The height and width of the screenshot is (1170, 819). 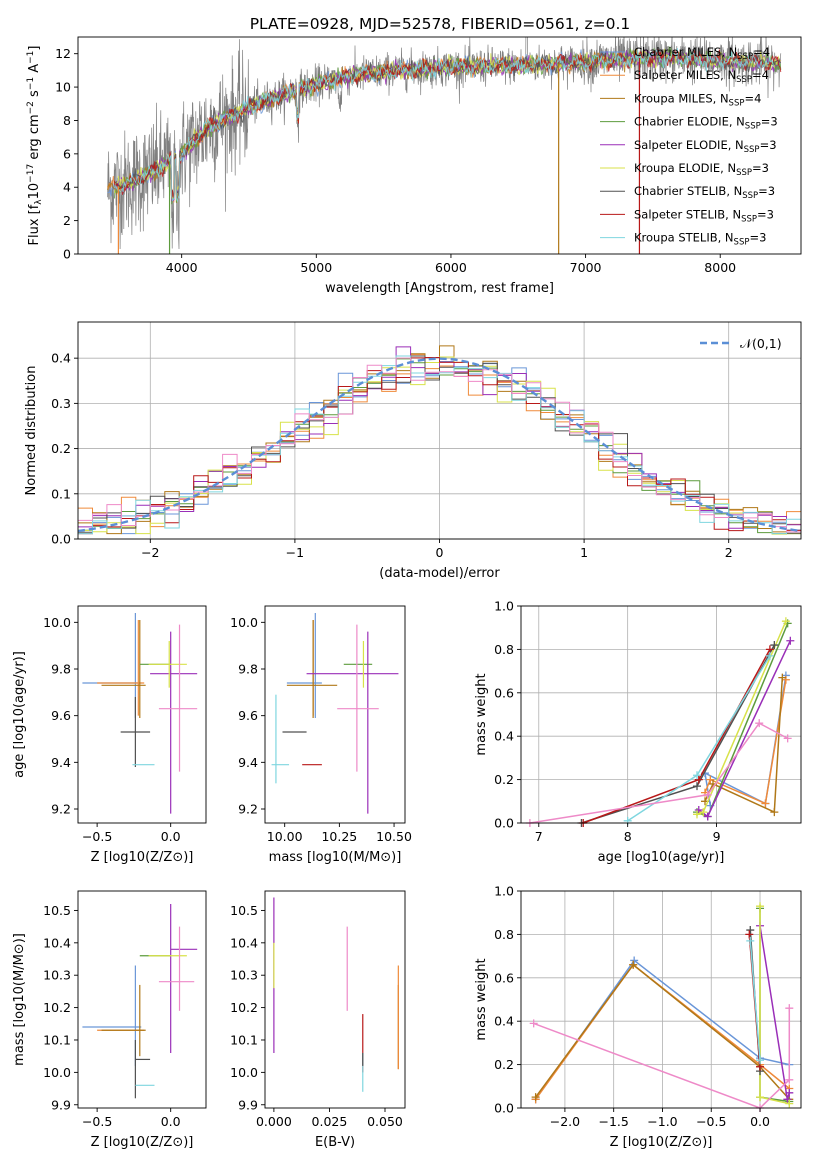 What do you see at coordinates (702, 53) in the screenshot?
I see `legend-entry: Chabrier MILES, NSSP=4` at bounding box center [702, 53].